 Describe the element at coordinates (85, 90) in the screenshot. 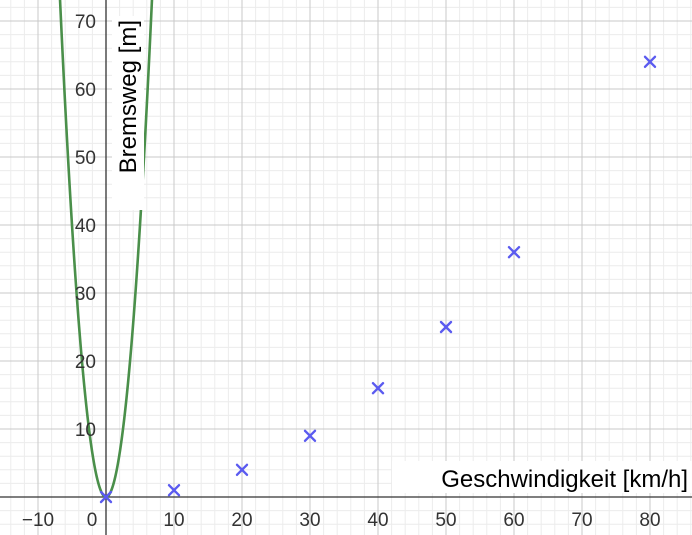

I see `y-tick-label: 60` at that location.